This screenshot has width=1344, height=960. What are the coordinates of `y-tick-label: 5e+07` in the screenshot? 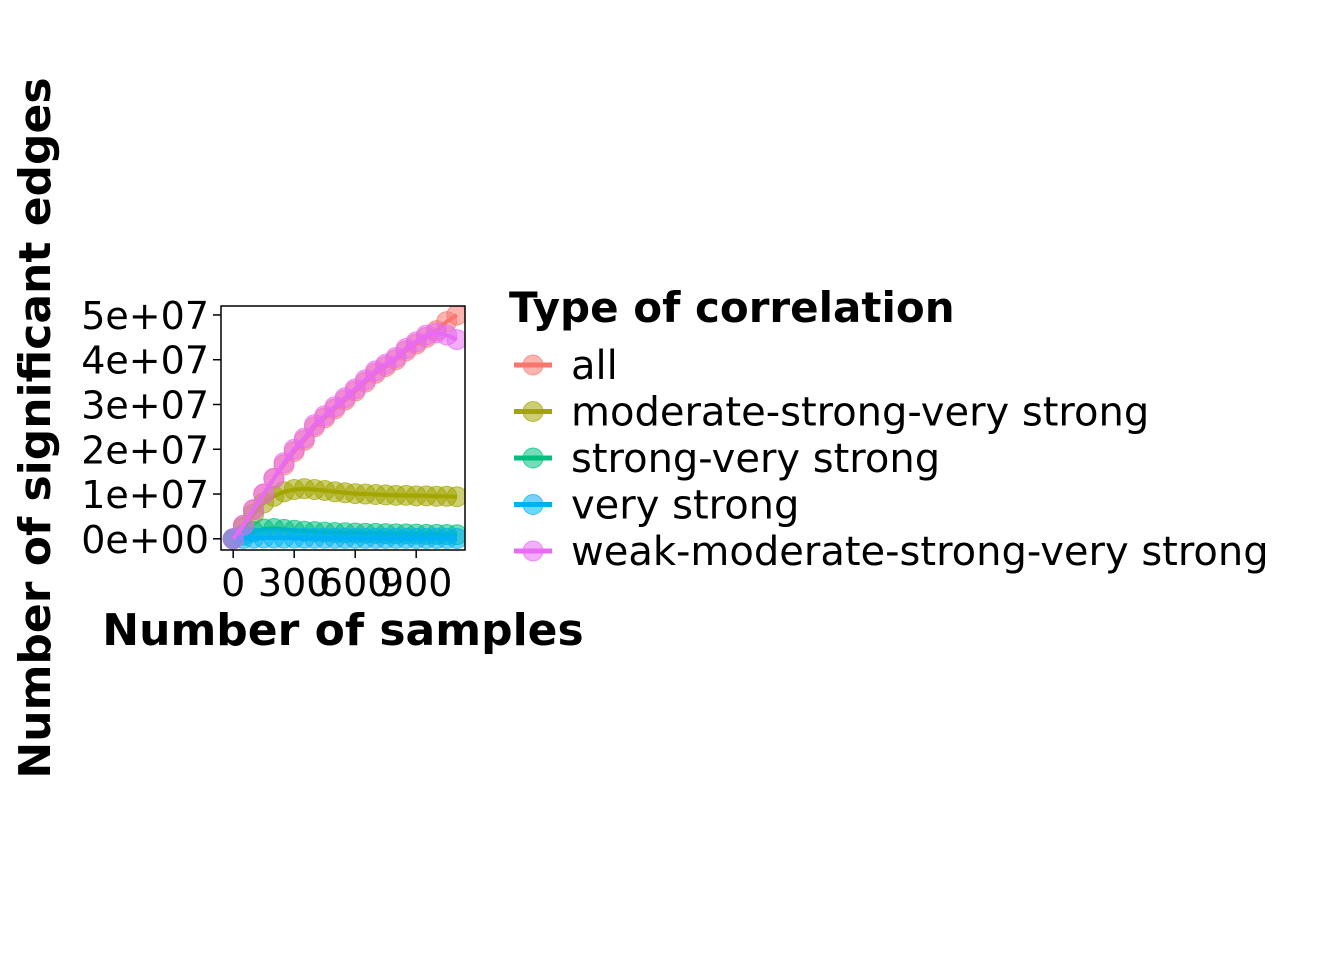 It's located at (145, 316).